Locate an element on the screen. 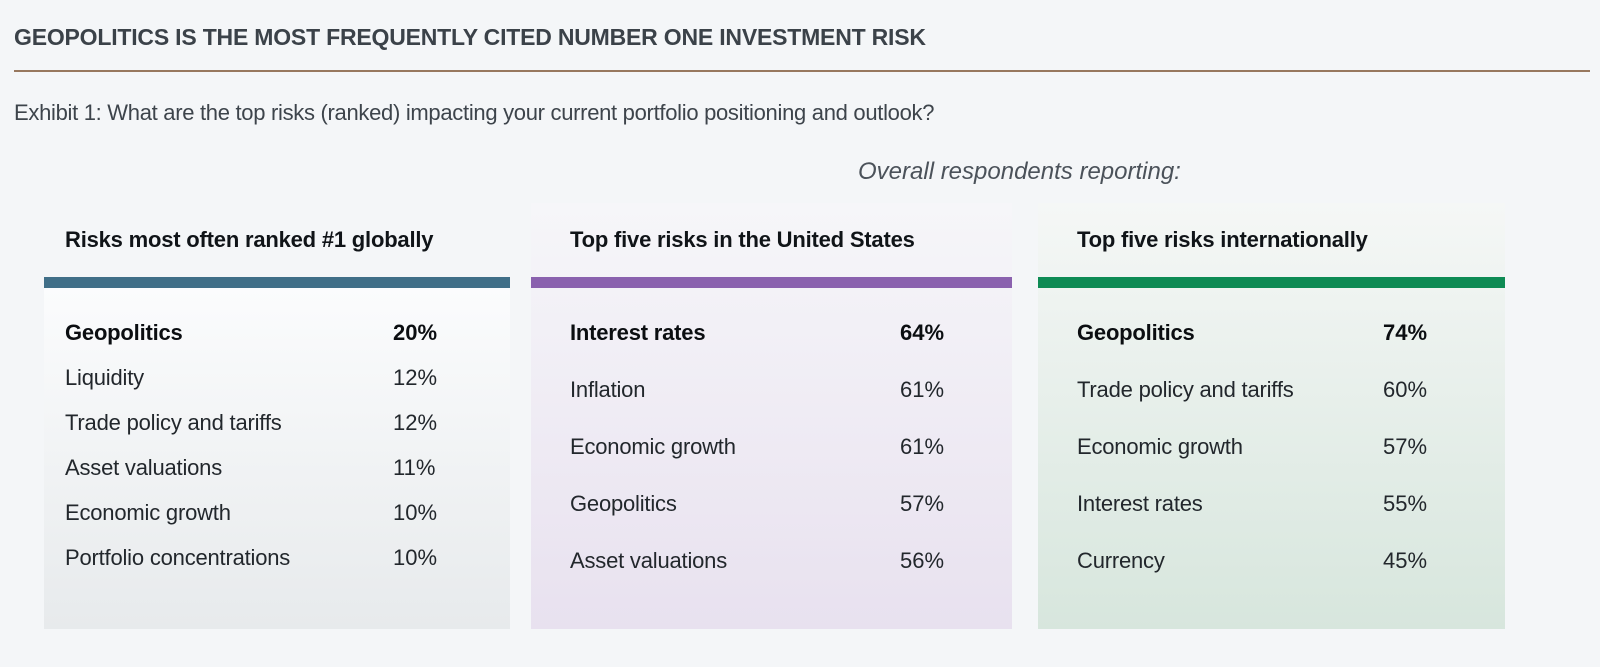 The image size is (1600, 667). risk-value: 56% is located at coordinates (922, 560).